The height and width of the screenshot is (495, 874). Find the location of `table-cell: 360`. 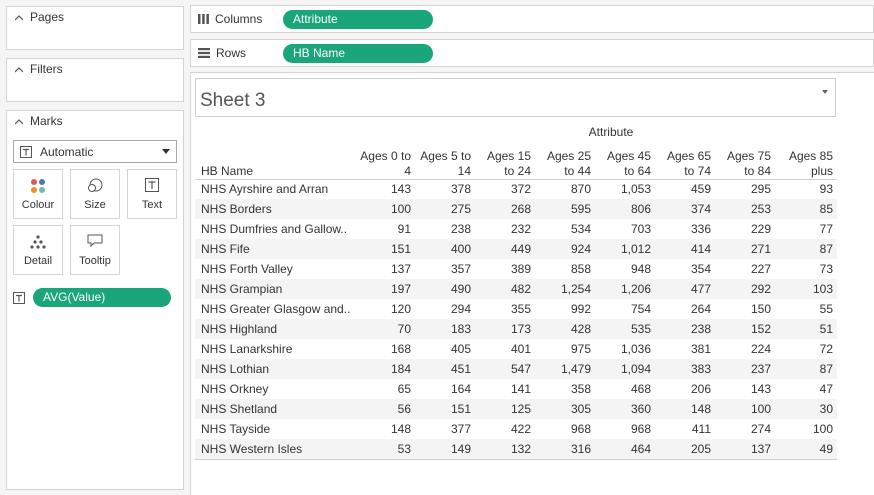

table-cell: 360 is located at coordinates (625, 409).